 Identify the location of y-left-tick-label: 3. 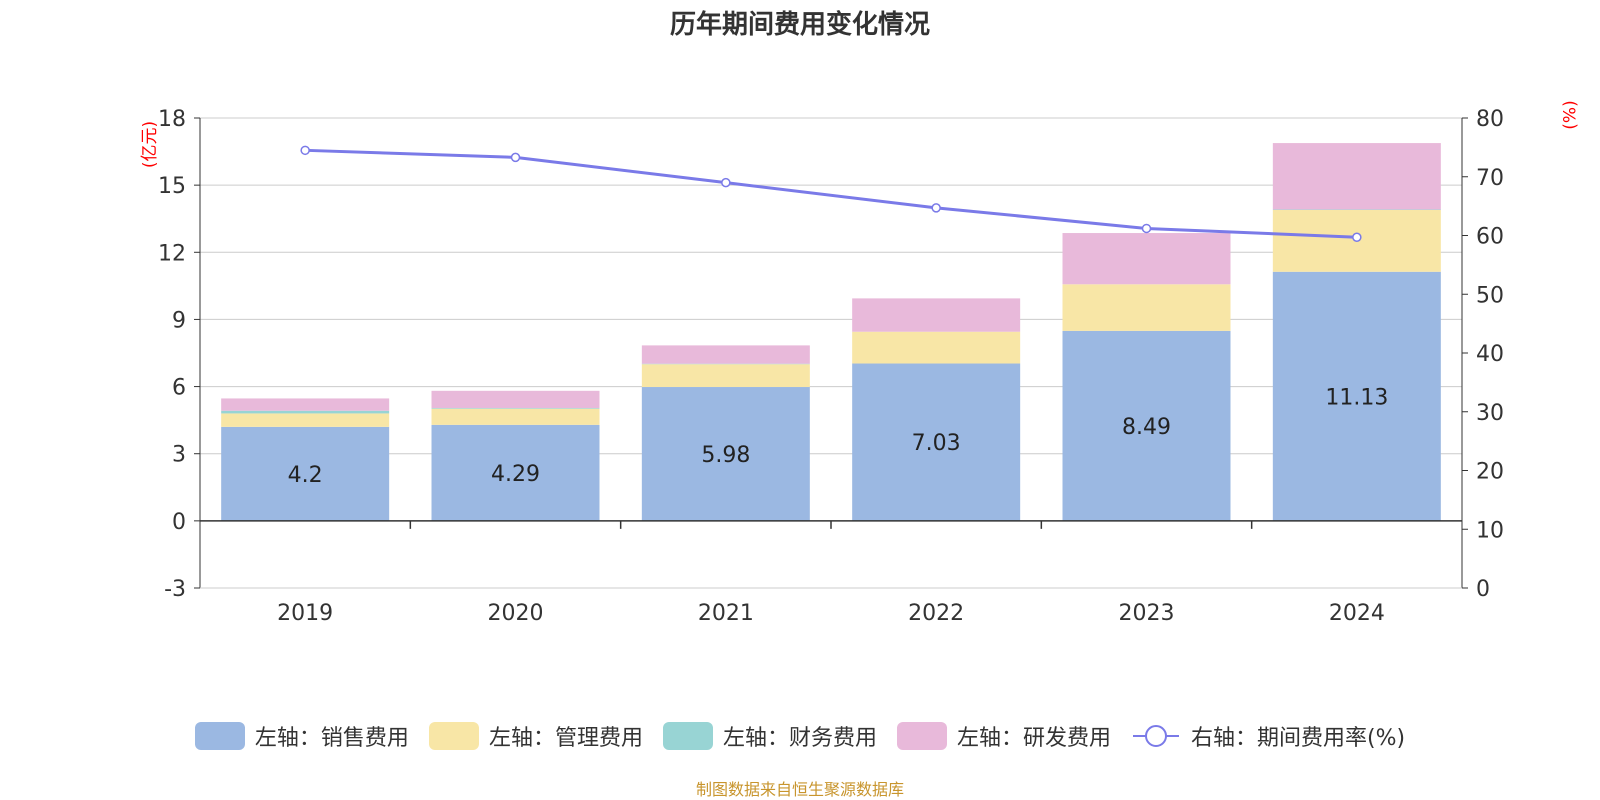
(179, 455).